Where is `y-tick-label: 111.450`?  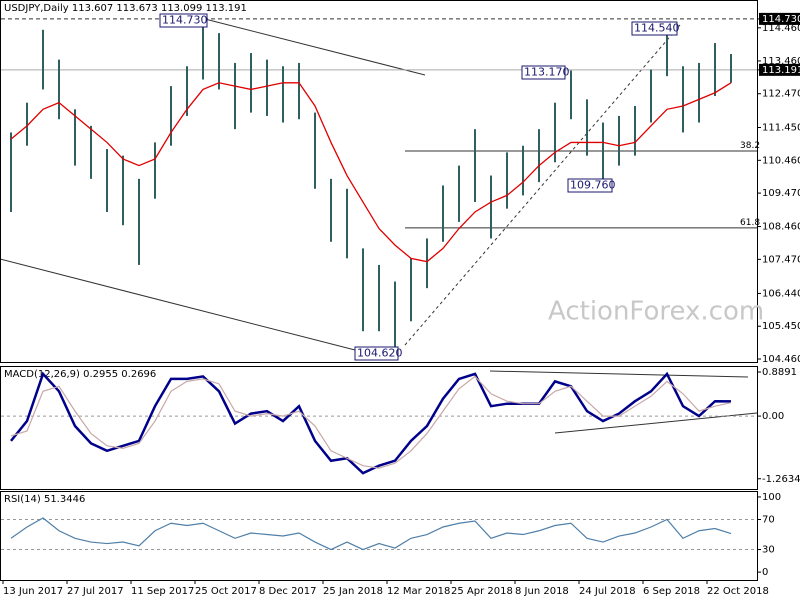
y-tick-label: 111.450 is located at coordinates (781, 128).